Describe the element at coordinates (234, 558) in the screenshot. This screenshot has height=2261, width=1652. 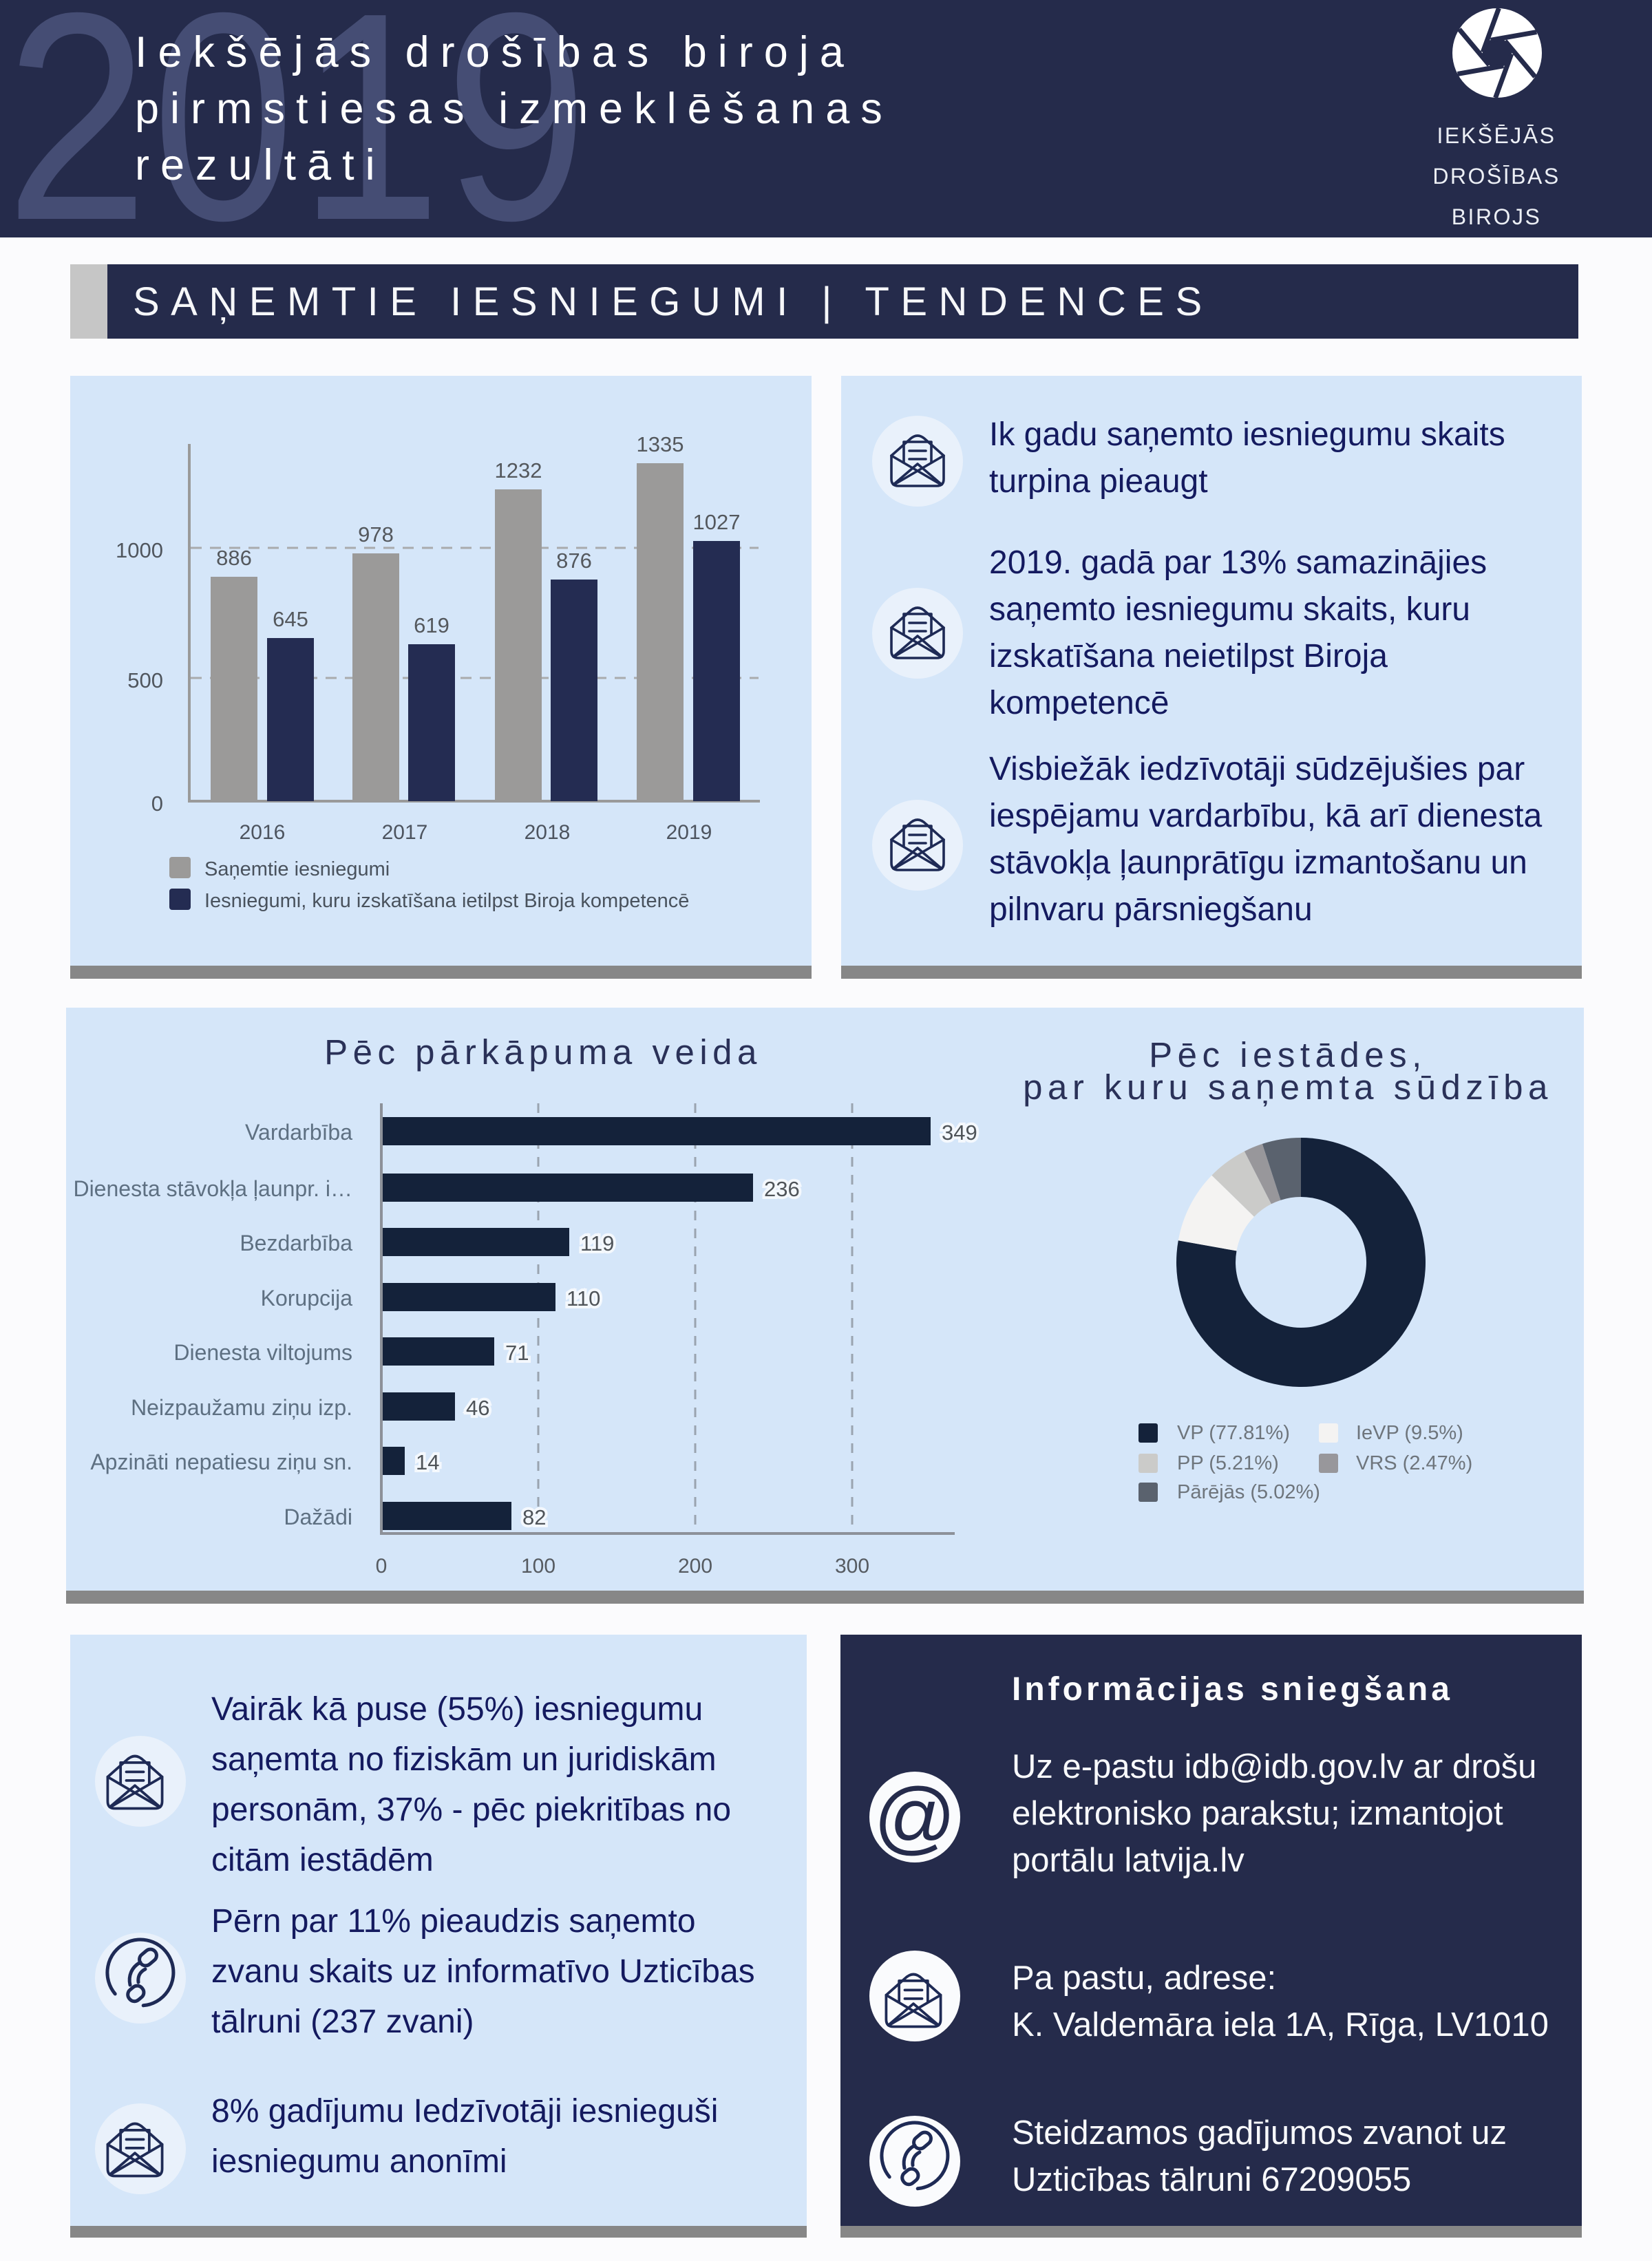
I see `svg-text: 886` at that location.